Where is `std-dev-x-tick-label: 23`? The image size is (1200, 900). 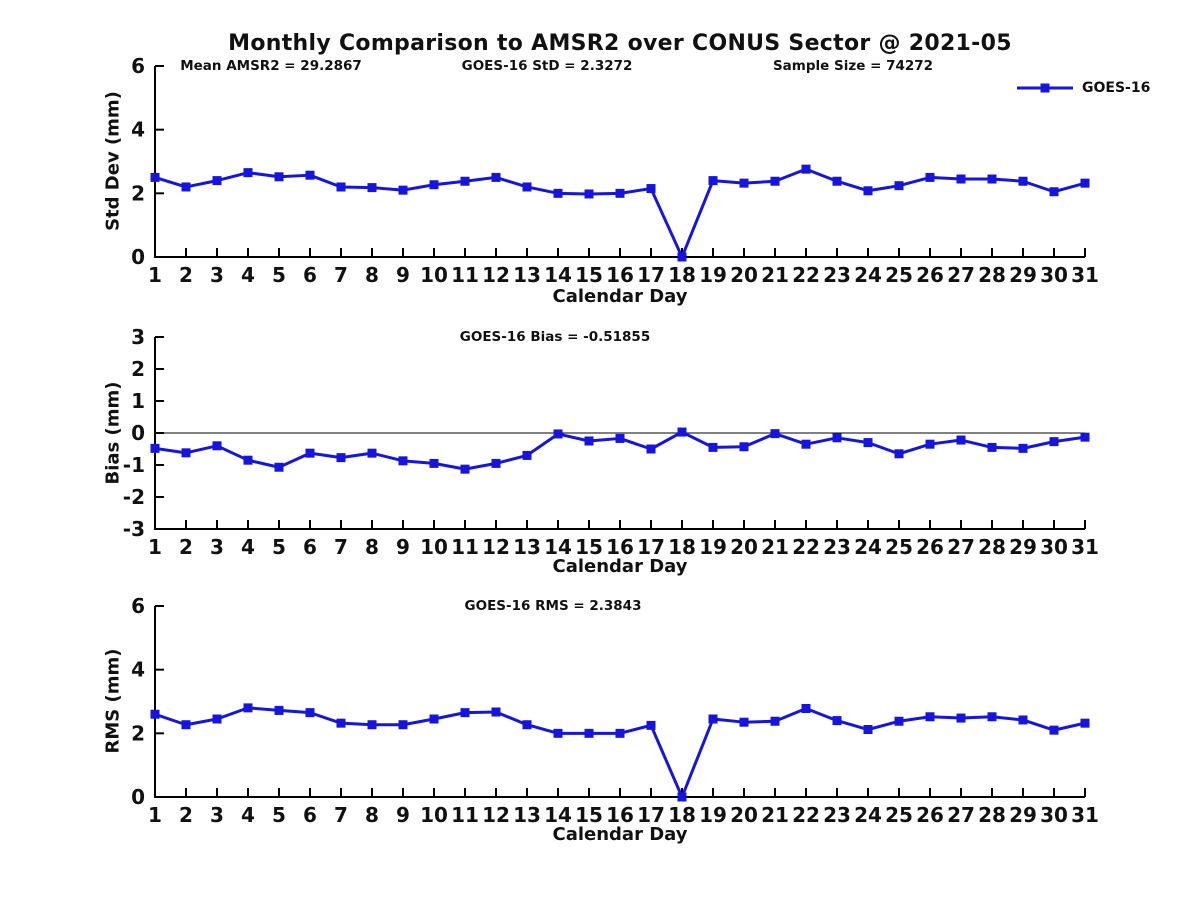 std-dev-x-tick-label: 23 is located at coordinates (837, 275).